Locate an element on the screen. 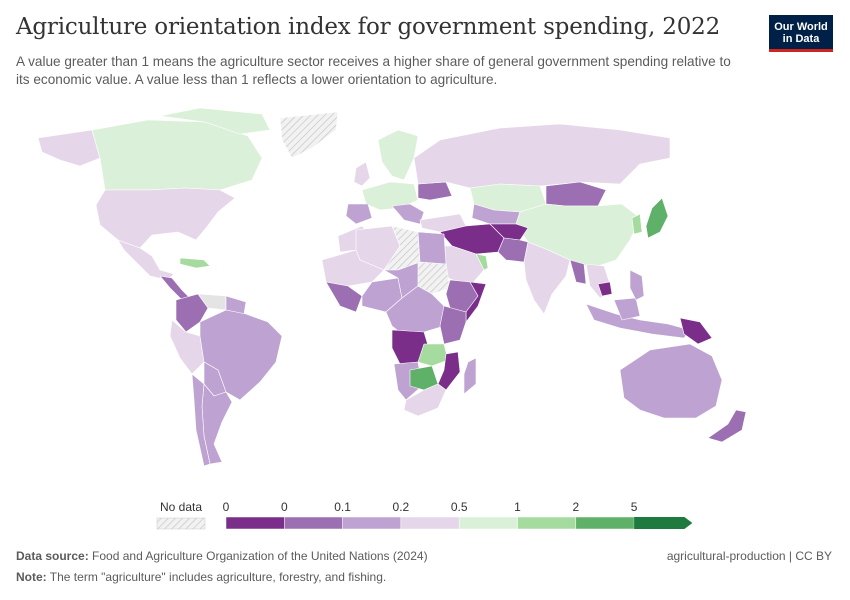 This screenshot has width=850, height=600. region-papua-new-guinea is located at coordinates (696, 331).